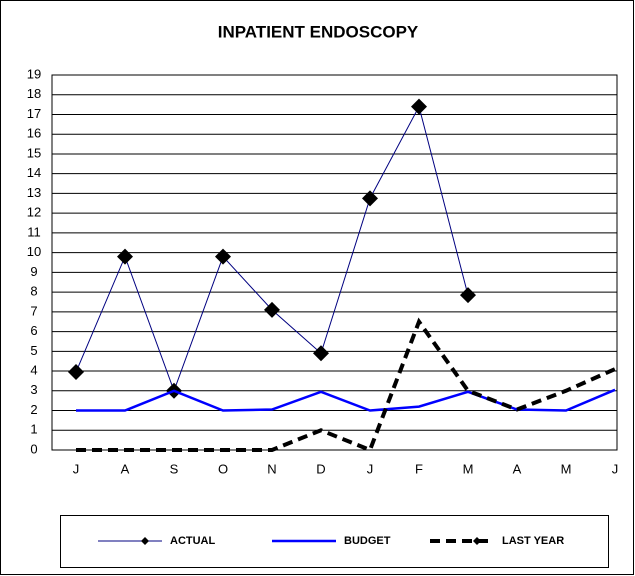  What do you see at coordinates (346, 400) in the screenshot?
I see `series-line` at bounding box center [346, 400].